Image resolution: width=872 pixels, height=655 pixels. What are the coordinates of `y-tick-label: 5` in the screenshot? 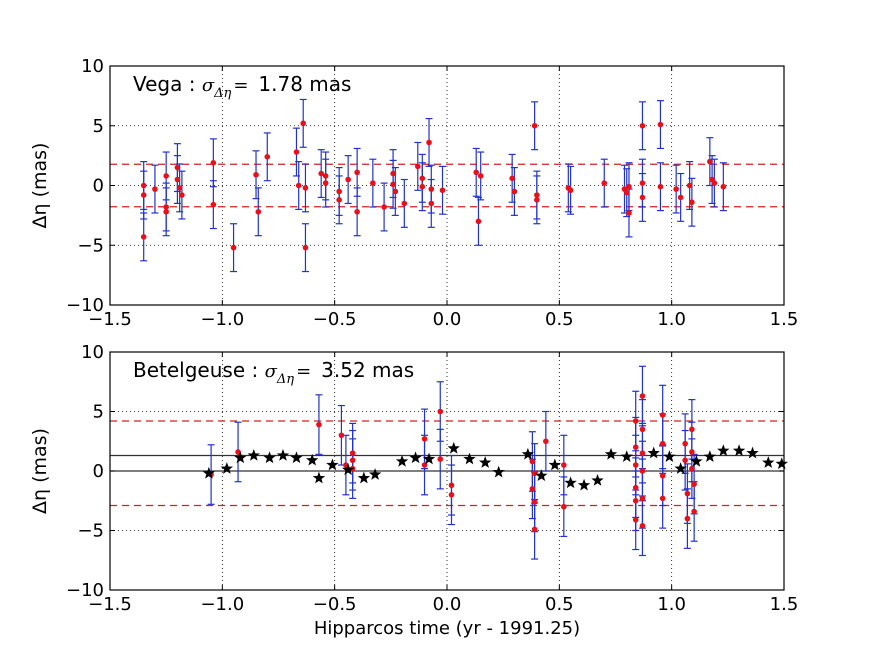 It's located at (98, 412).